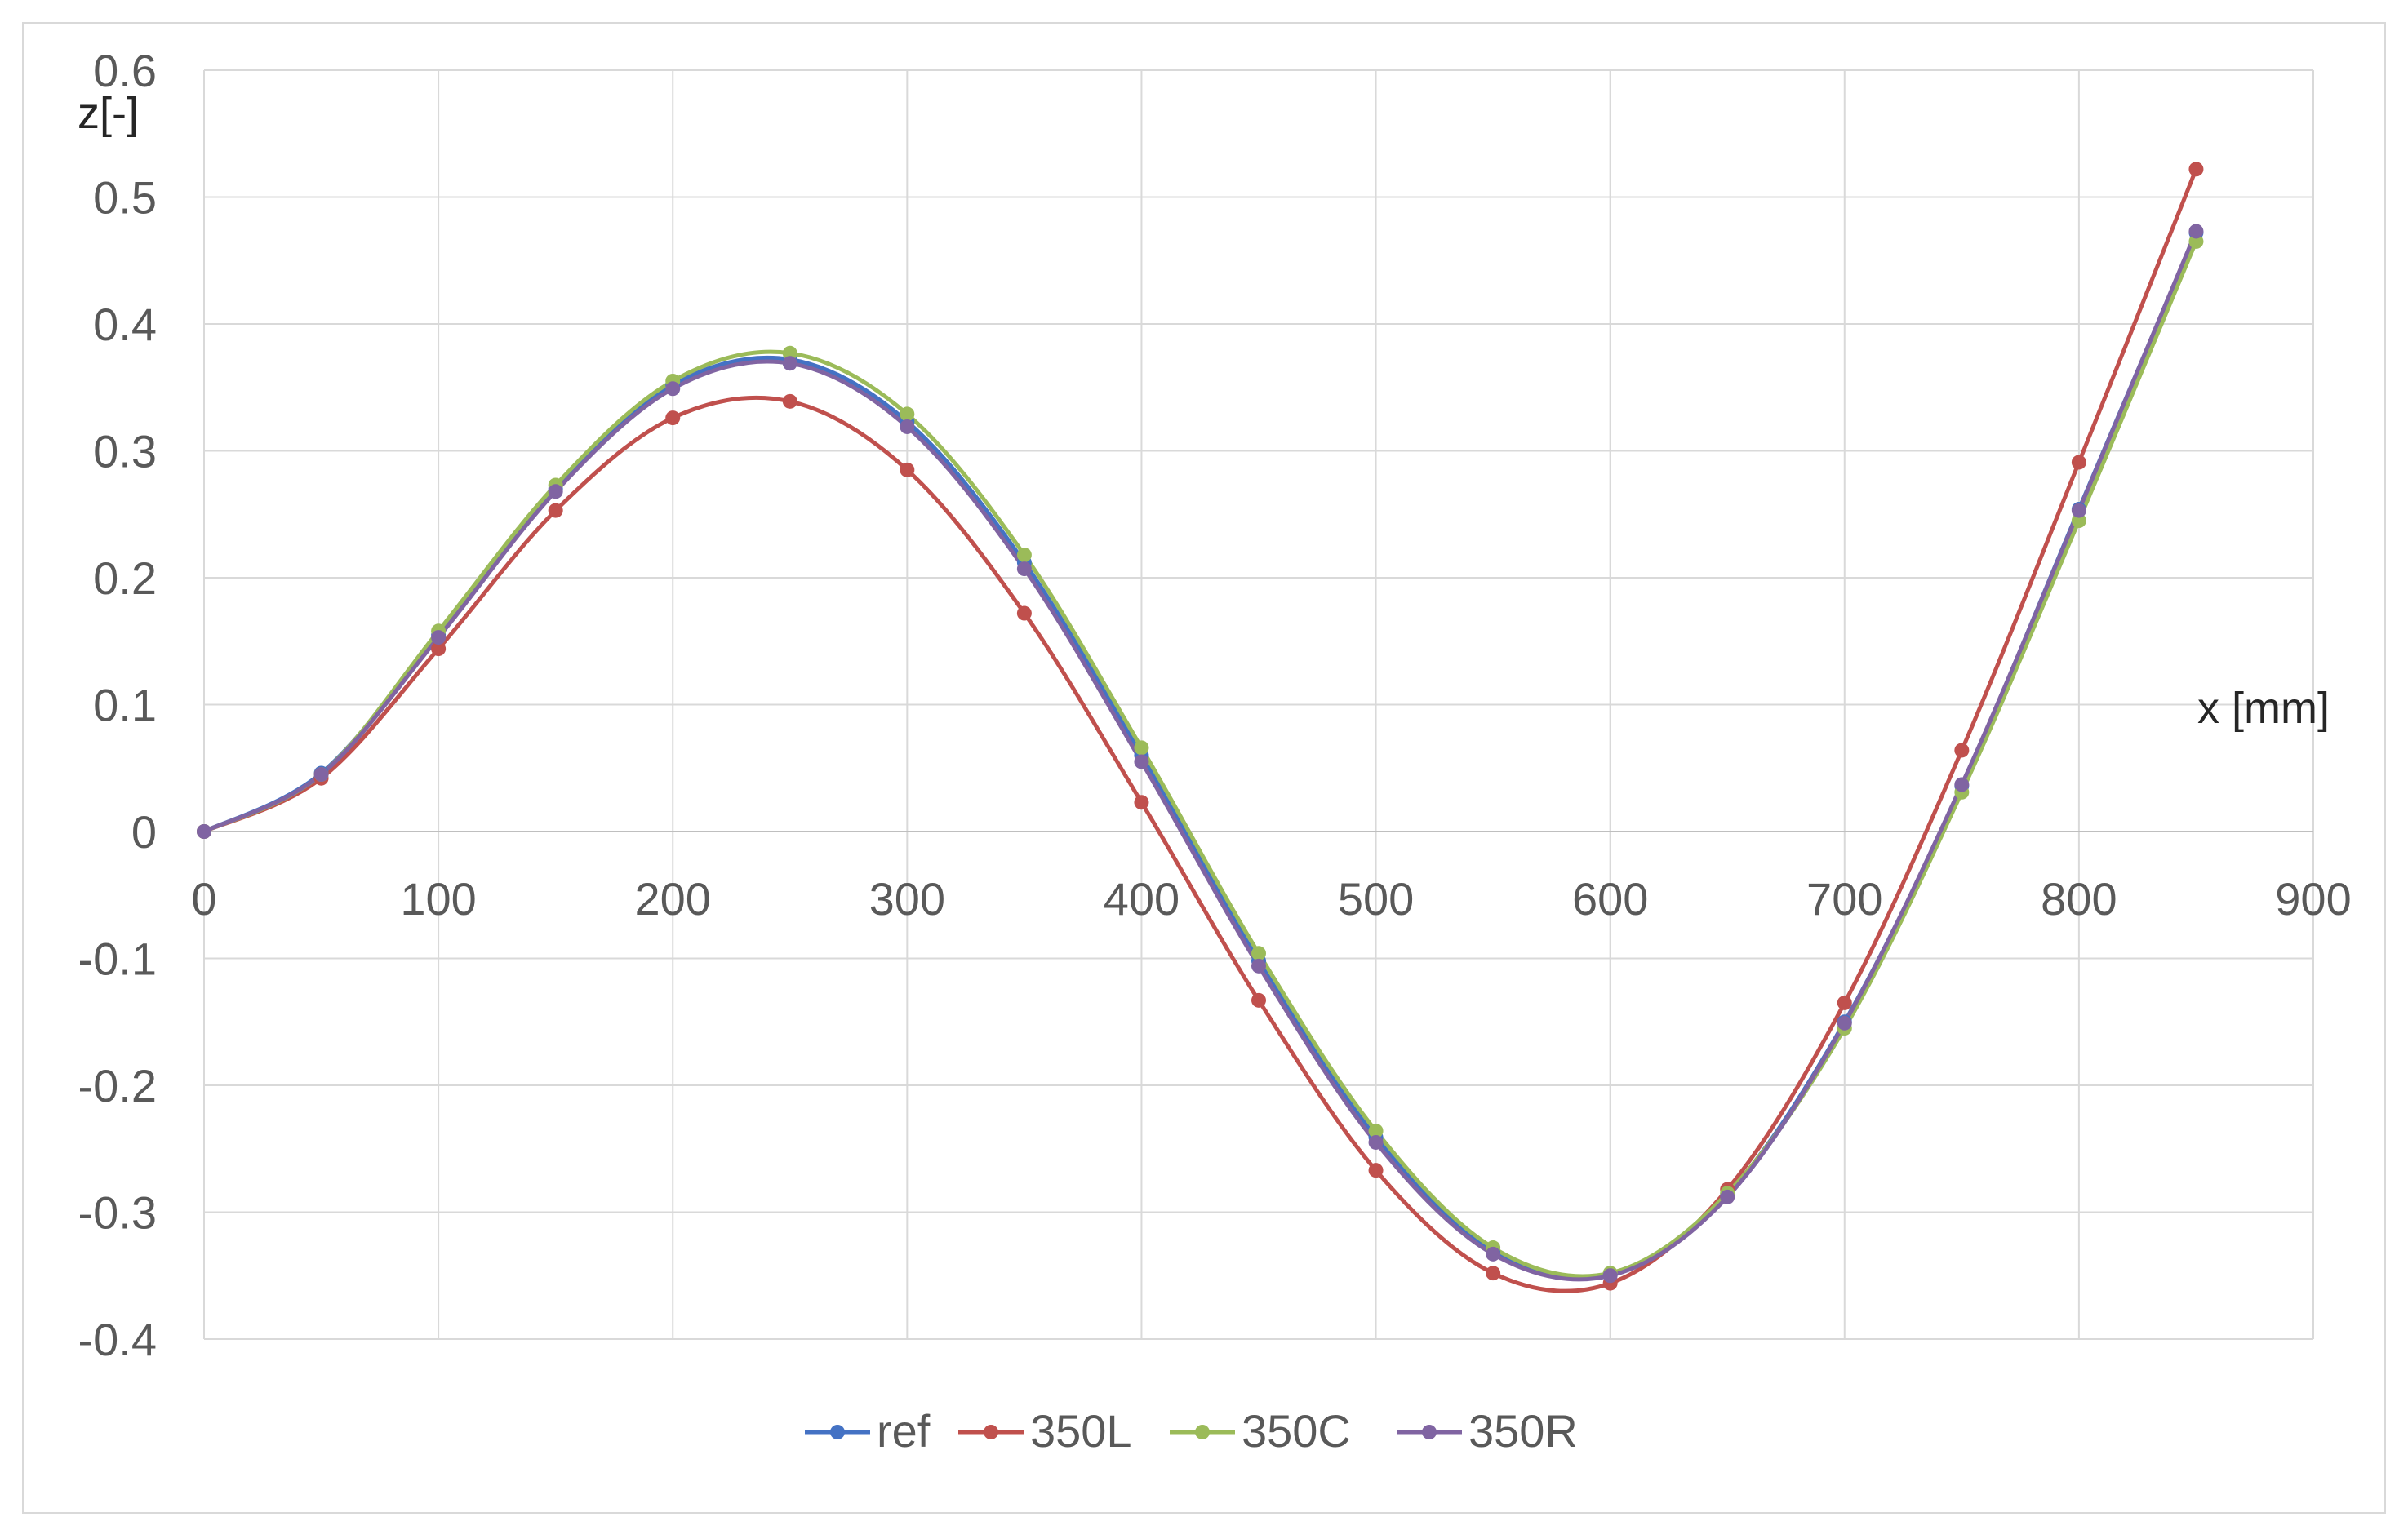 The width and height of the screenshot is (2408, 1539). I want to click on legend-item-350C: 350C, so click(1260, 1431).